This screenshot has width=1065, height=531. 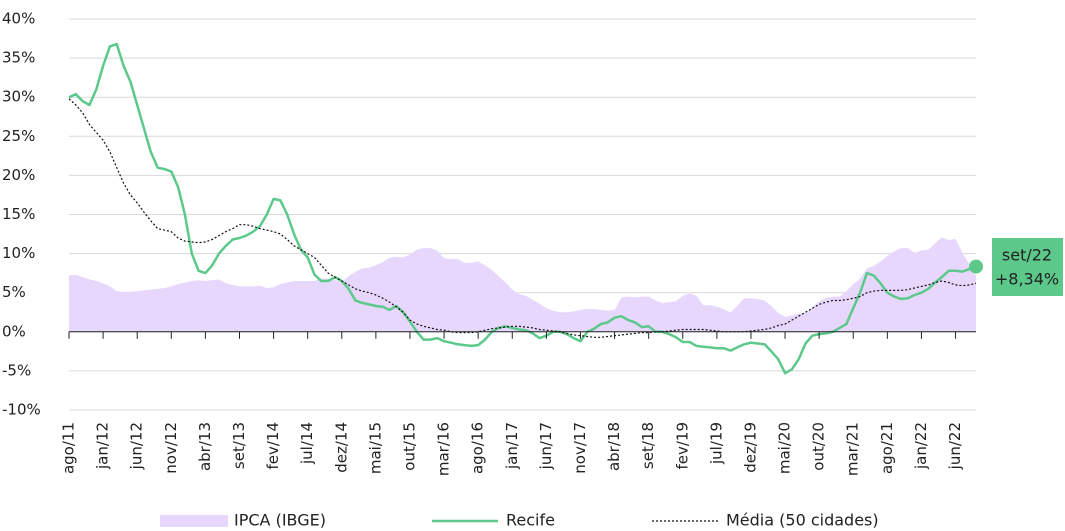 I want to click on x-tick-label: out/20, so click(x=819, y=446).